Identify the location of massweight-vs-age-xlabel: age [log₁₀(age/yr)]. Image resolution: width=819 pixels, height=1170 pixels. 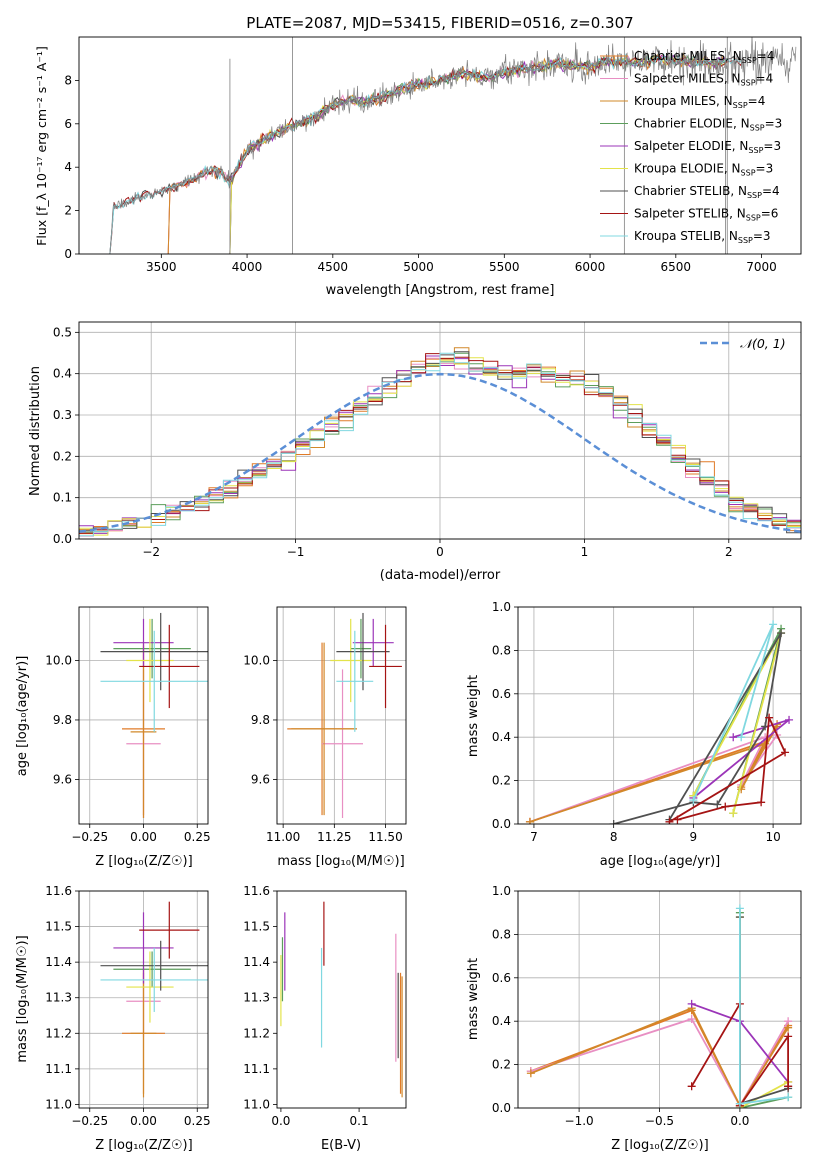
(660, 861).